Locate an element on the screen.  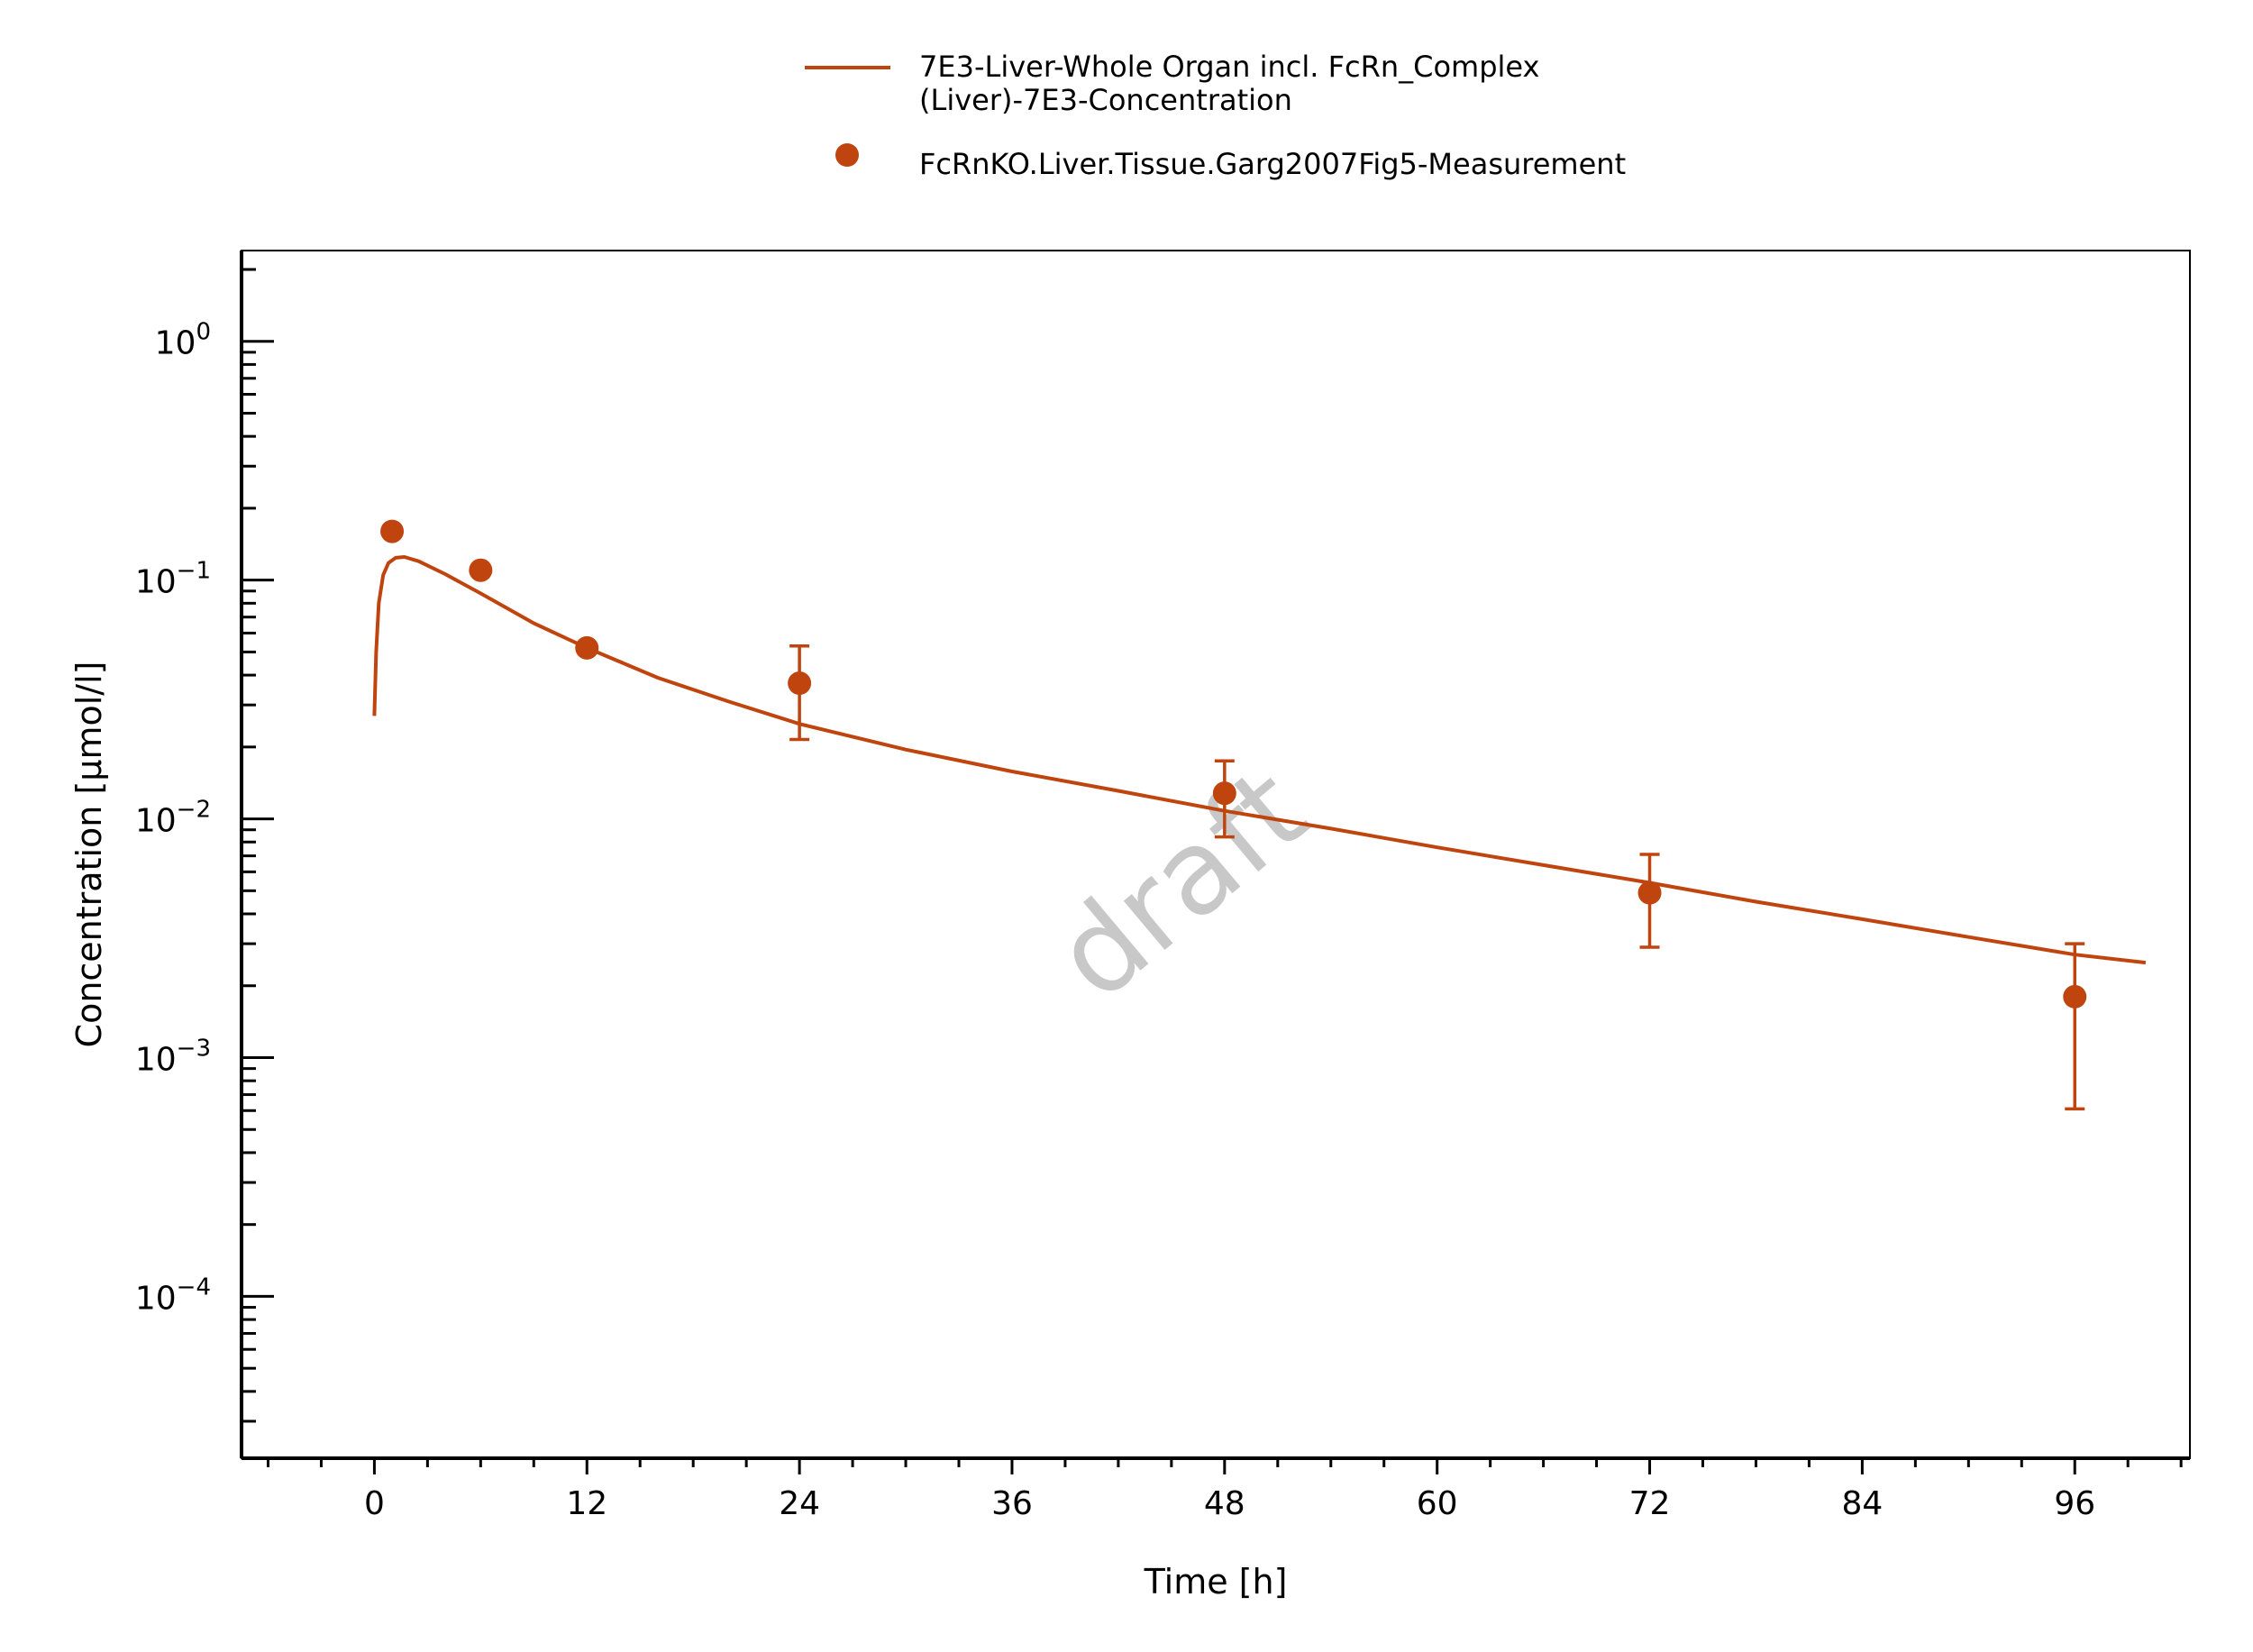
y-tick-label: 10⁻³ is located at coordinates (173, 1058).